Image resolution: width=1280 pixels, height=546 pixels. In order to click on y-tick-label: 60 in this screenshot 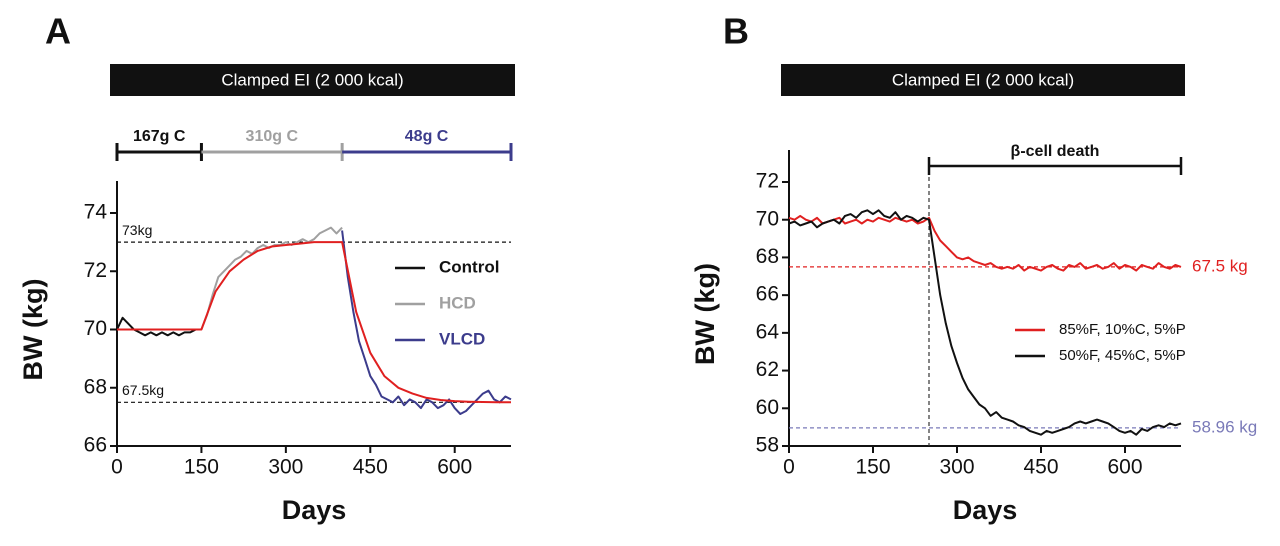, I will do `click(767, 407)`.